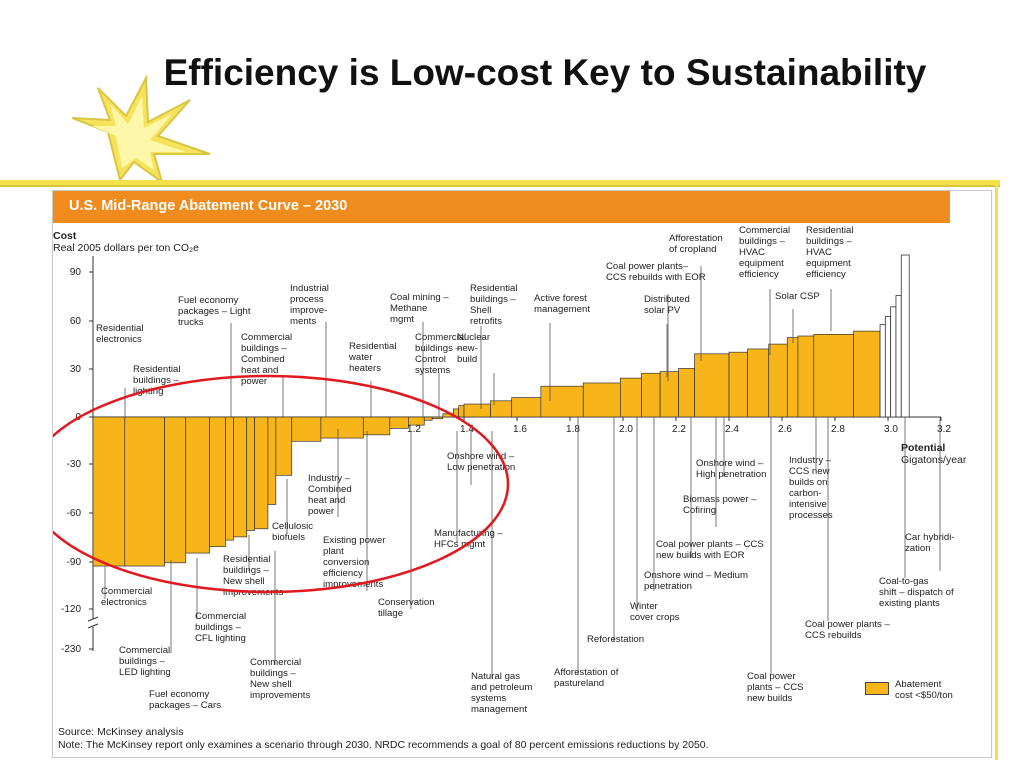 The width and height of the screenshot is (1024, 768). What do you see at coordinates (785, 429) in the screenshot?
I see `x-tick-label: 2.6` at bounding box center [785, 429].